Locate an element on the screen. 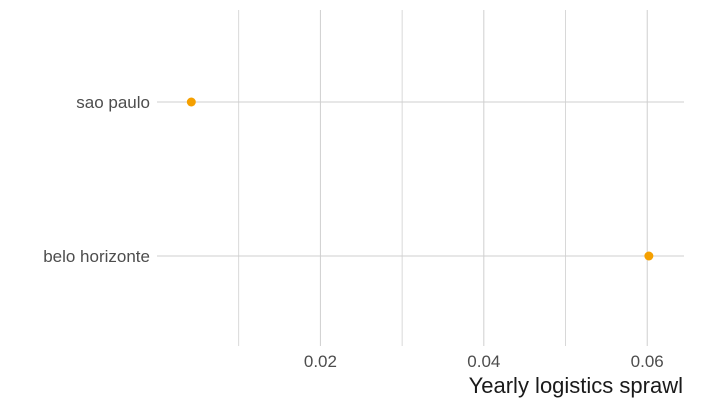 Image resolution: width=705 pixels, height=414 pixels. x-axis-tick-labels: 0.02 0.04 0.06 is located at coordinates (484, 361).